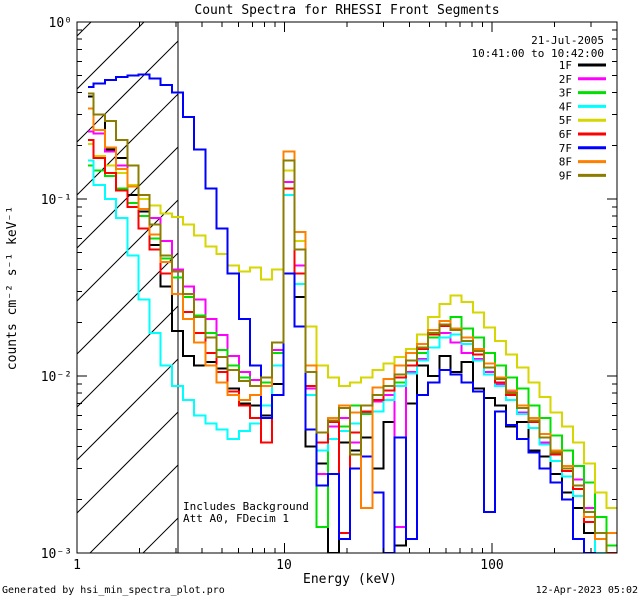 The image size is (640, 600). What do you see at coordinates (565, 79) in the screenshot?
I see `legend-label-2F: 2F` at bounding box center [565, 79].